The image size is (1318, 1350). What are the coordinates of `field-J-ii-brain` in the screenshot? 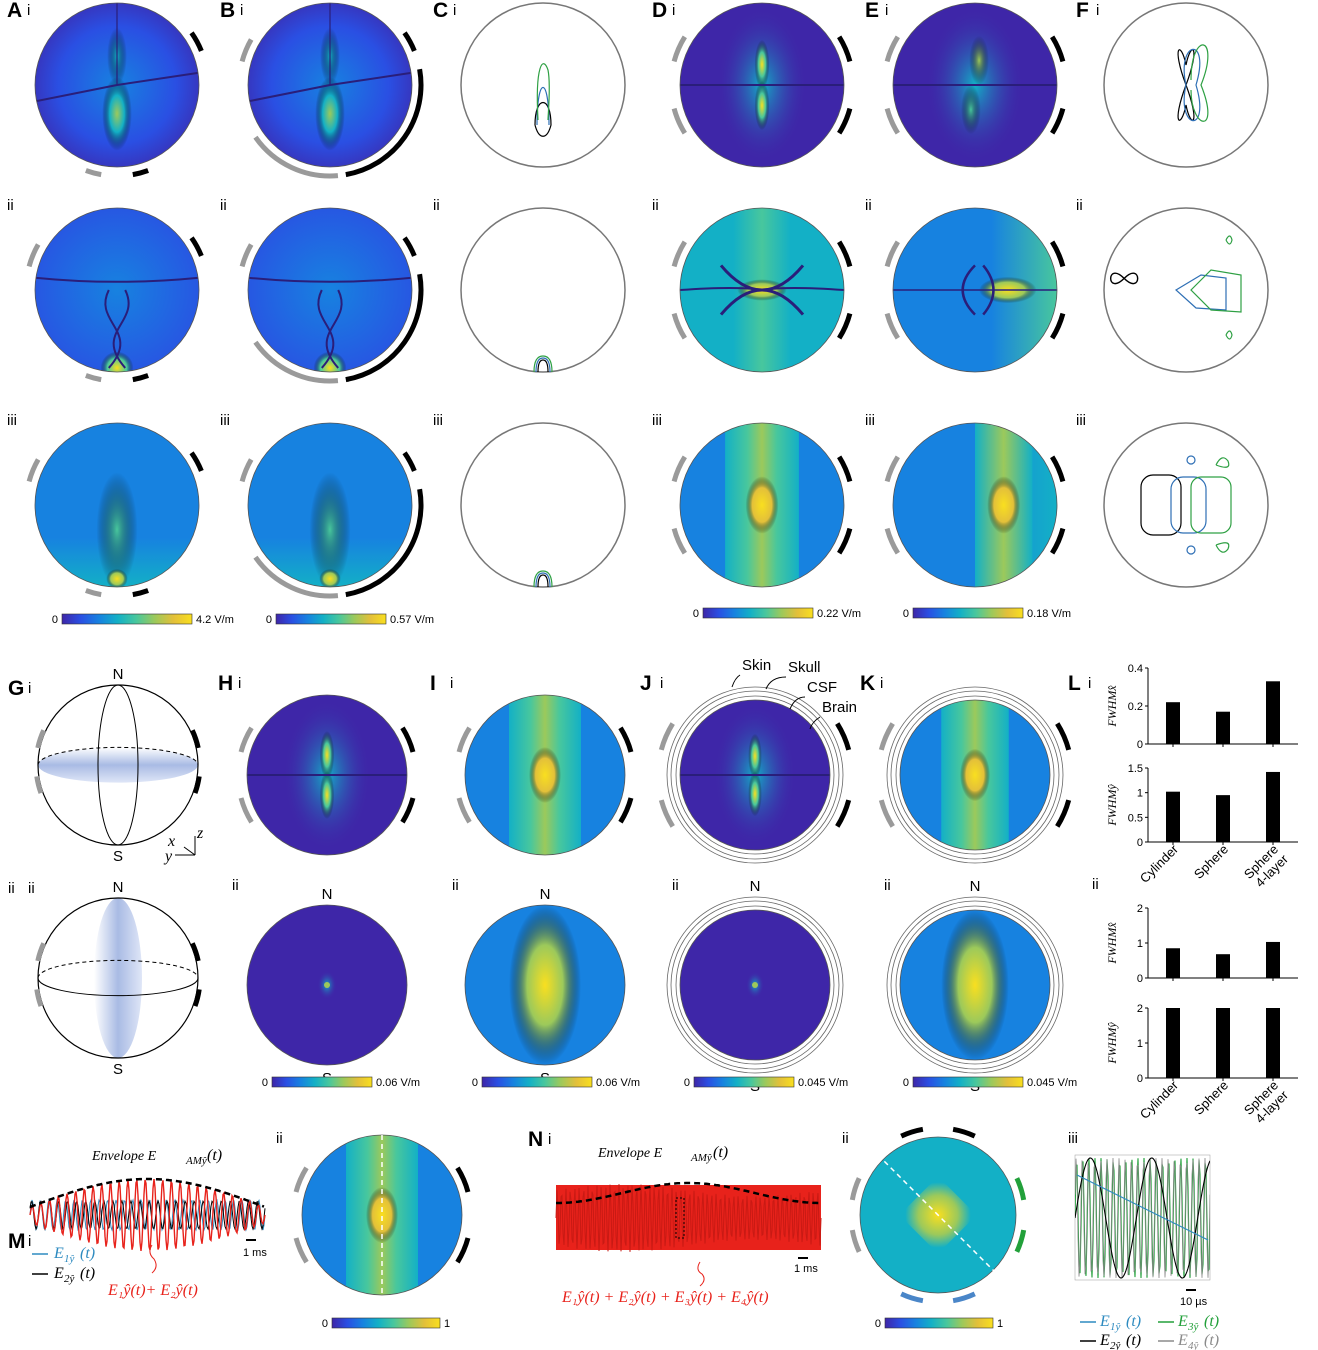 It's located at (755, 985).